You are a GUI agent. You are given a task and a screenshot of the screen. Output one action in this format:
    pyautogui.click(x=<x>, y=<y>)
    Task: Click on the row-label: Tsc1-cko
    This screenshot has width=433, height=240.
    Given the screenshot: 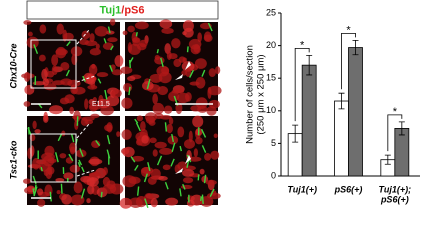 What is the action you would take?
    pyautogui.click(x=13, y=159)
    